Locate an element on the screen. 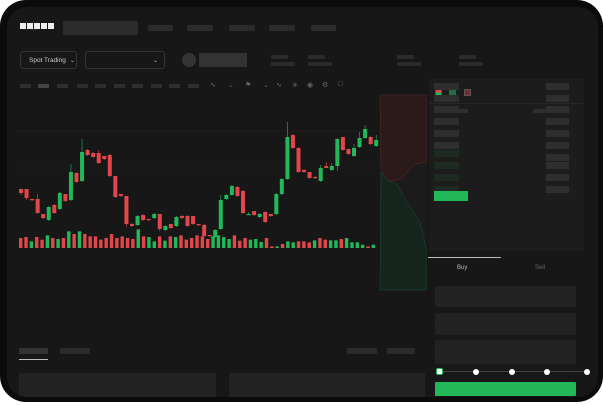 This screenshot has height=405, width=603. fullscreen-icon: □ is located at coordinates (340, 84).